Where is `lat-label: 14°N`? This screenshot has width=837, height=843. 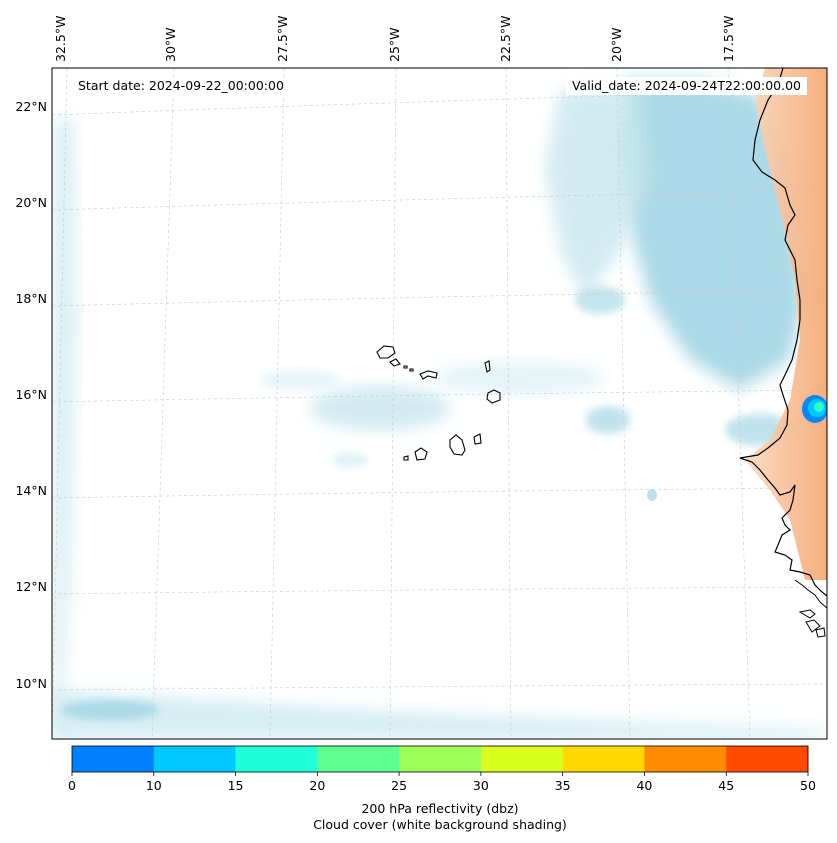
lat-label: 14°N is located at coordinates (31, 490).